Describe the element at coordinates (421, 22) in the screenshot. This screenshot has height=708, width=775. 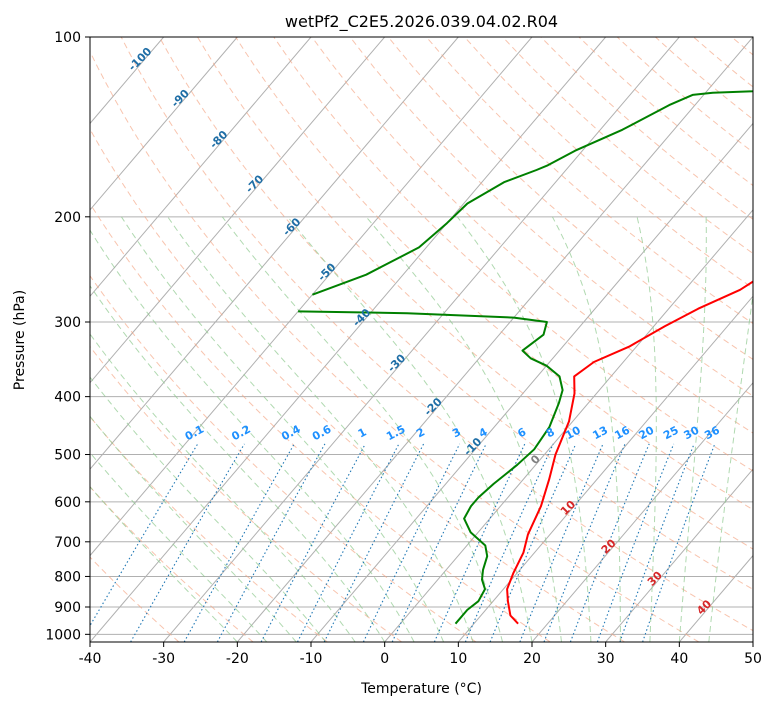
I see `chart-title: wetPf2_C2E5.2026.039.04.02.R04` at that location.